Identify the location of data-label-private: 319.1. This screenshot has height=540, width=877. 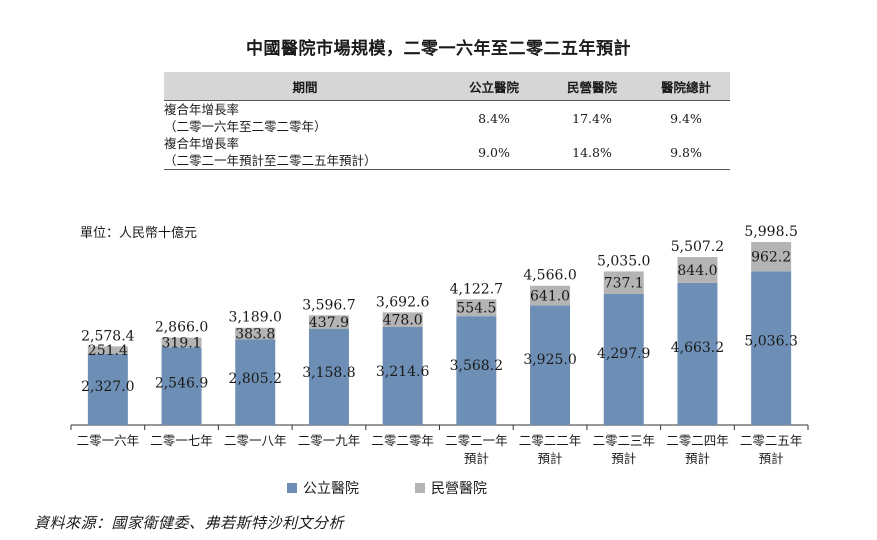
(182, 343).